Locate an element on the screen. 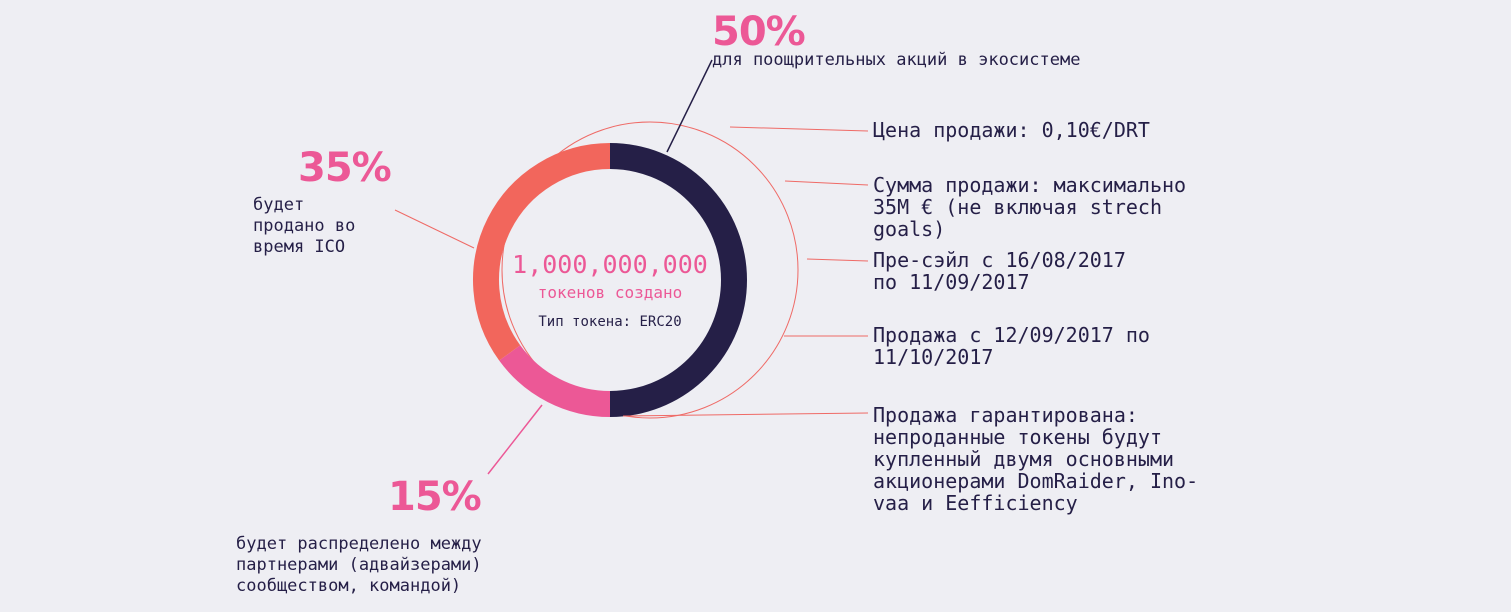  total-tokens: 1,000,000,000 is located at coordinates (610, 264).